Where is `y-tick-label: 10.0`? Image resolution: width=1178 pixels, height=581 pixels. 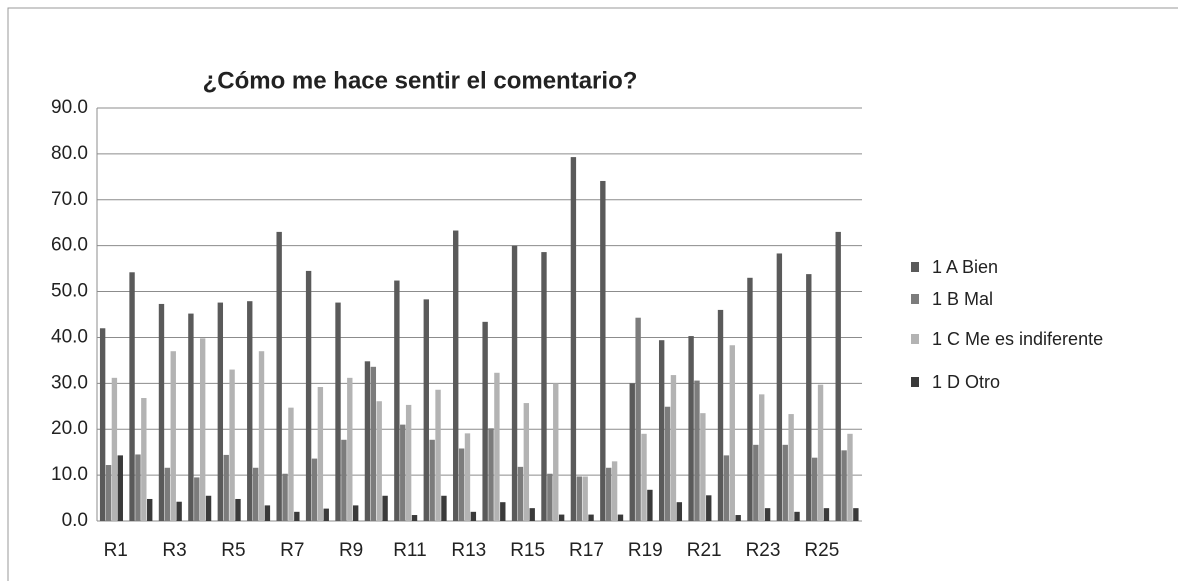
y-tick-label: 10.0 is located at coordinates (69, 474).